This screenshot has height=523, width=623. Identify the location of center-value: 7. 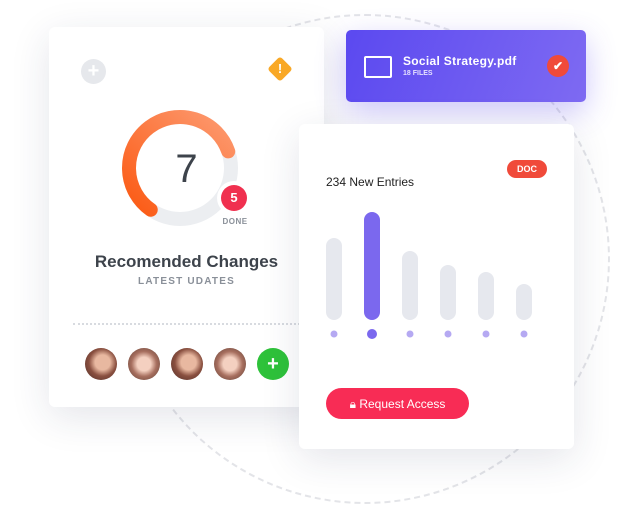
(186, 169).